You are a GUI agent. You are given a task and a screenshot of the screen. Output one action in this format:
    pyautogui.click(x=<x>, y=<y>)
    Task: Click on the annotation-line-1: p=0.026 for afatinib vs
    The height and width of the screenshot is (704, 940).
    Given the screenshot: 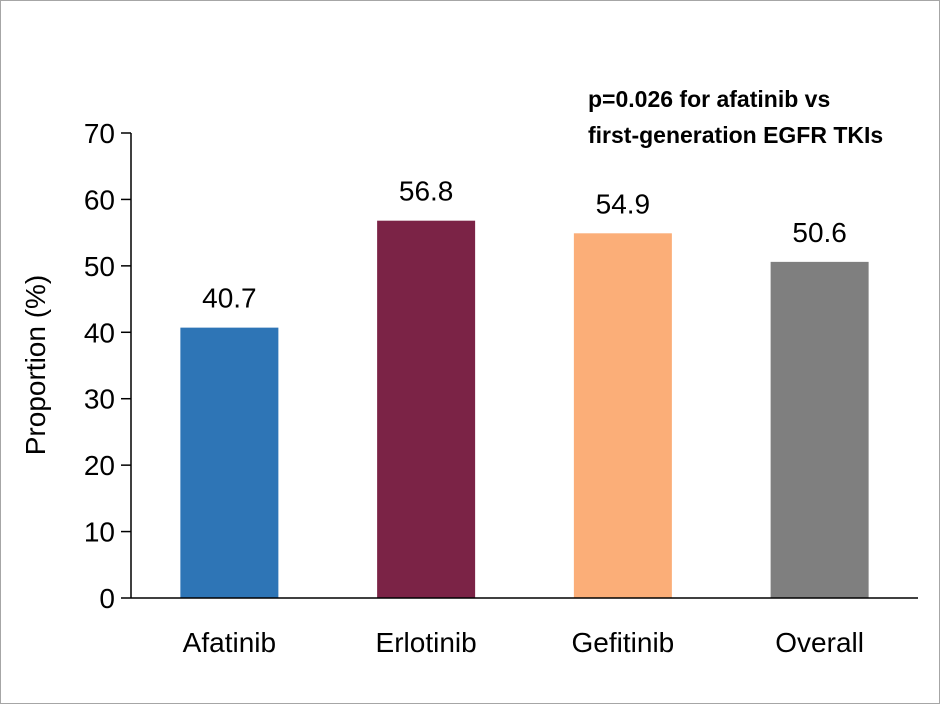 What is the action you would take?
    pyautogui.click(x=709, y=99)
    